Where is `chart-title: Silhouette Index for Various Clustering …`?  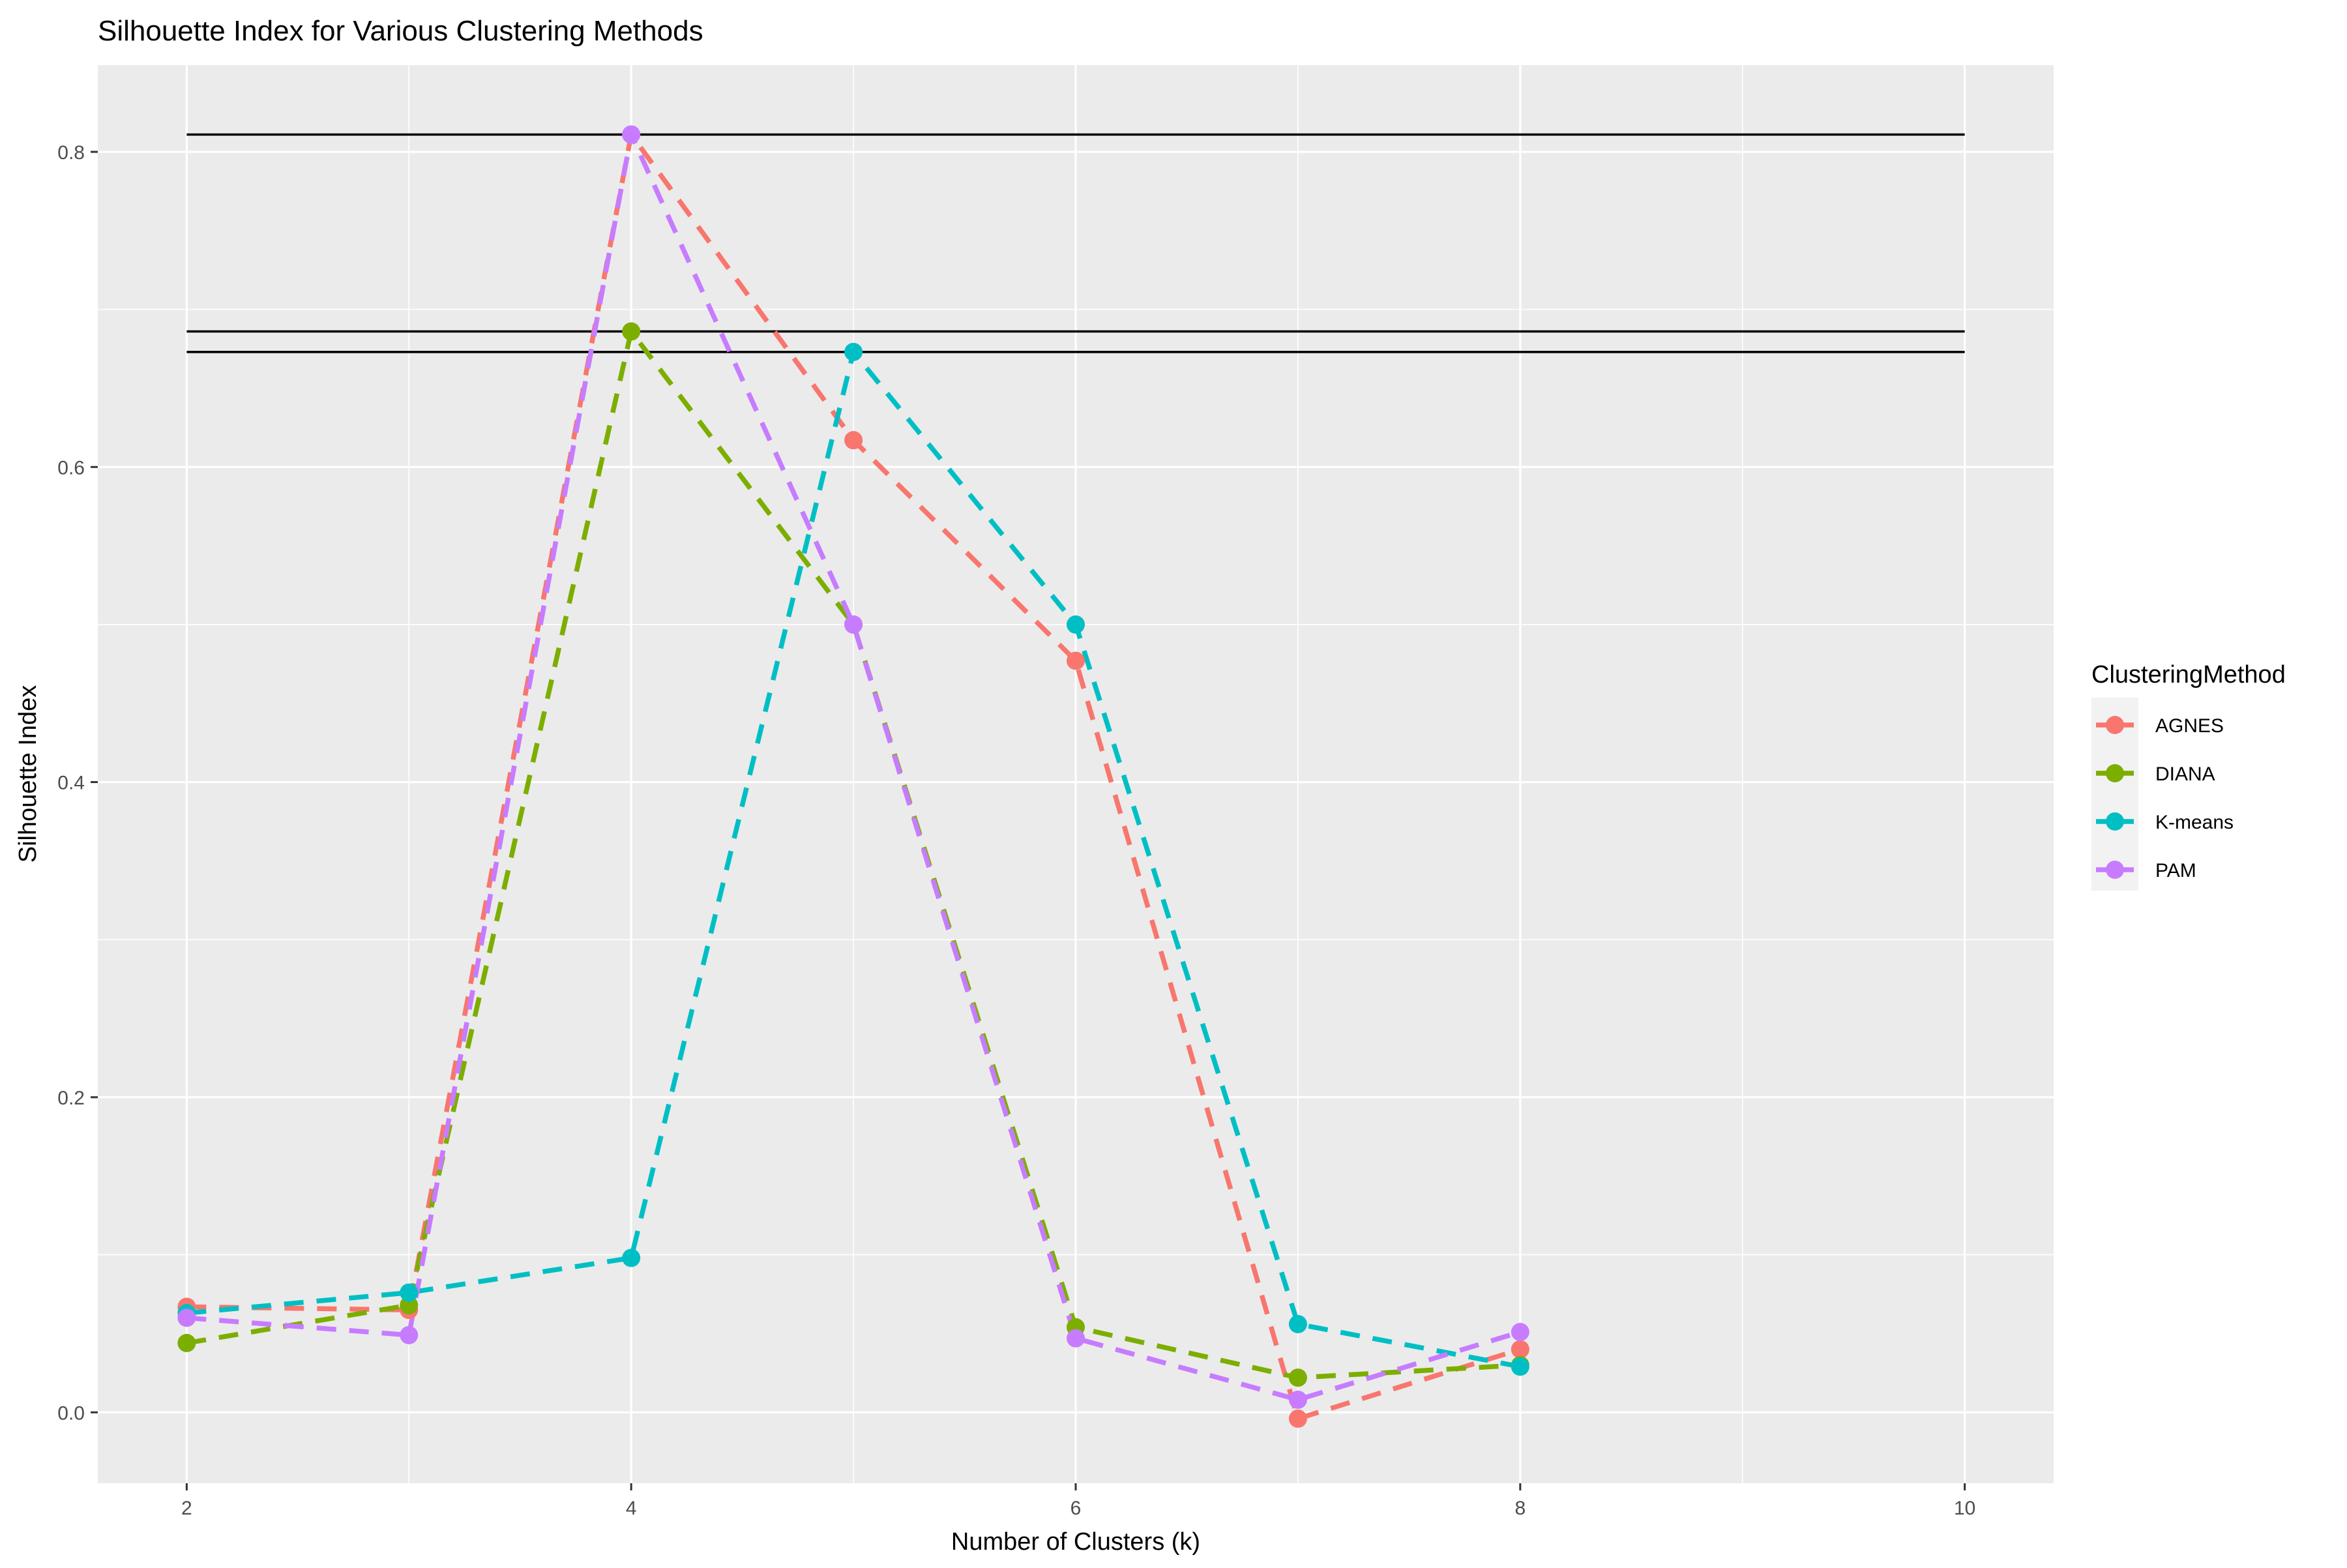
chart-title: Silhouette Index for Various Clustering … is located at coordinates (400, 31).